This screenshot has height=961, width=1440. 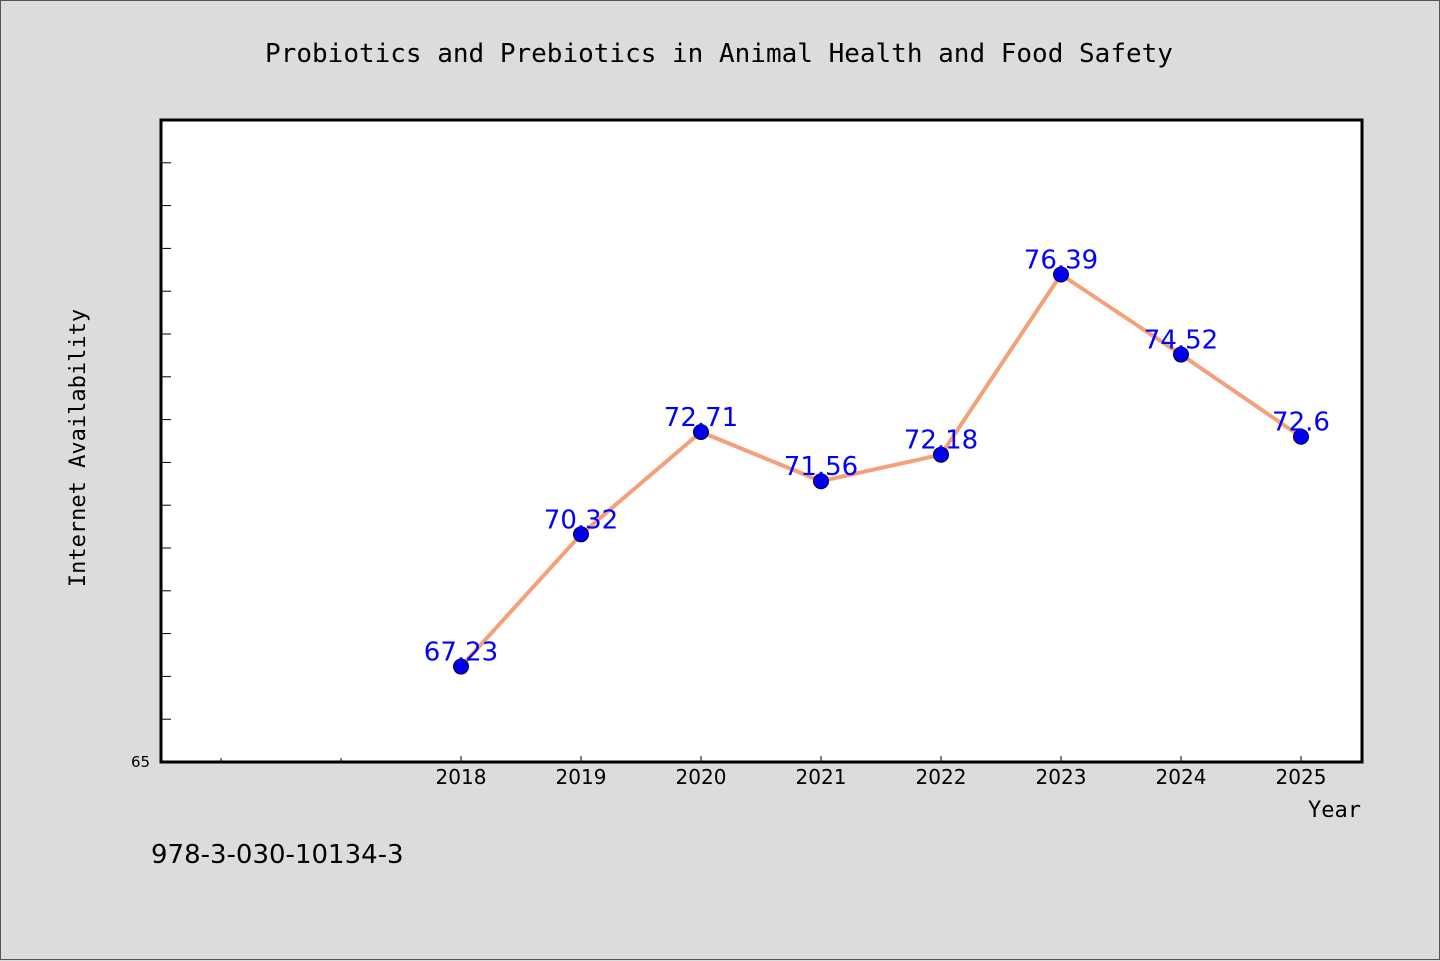 What do you see at coordinates (773, 772) in the screenshot?
I see `x-axis-ticks: 2018 2019 2020 2021 2022 2023 2024 2025` at bounding box center [773, 772].